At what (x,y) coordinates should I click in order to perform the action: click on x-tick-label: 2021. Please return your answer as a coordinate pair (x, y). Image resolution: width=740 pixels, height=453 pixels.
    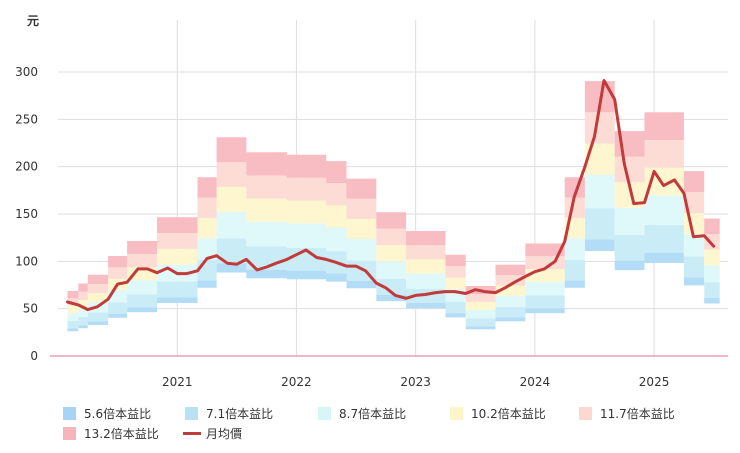
    Looking at the image, I should click on (177, 382).